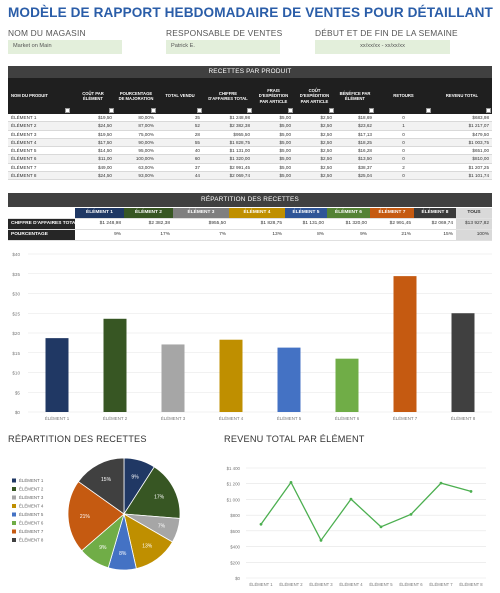 This screenshot has height=593, width=500. Describe the element at coordinates (355, 96) in the screenshot. I see `product-table-header: BÉNÉFICE PAR ÉLÉMENT` at that location.